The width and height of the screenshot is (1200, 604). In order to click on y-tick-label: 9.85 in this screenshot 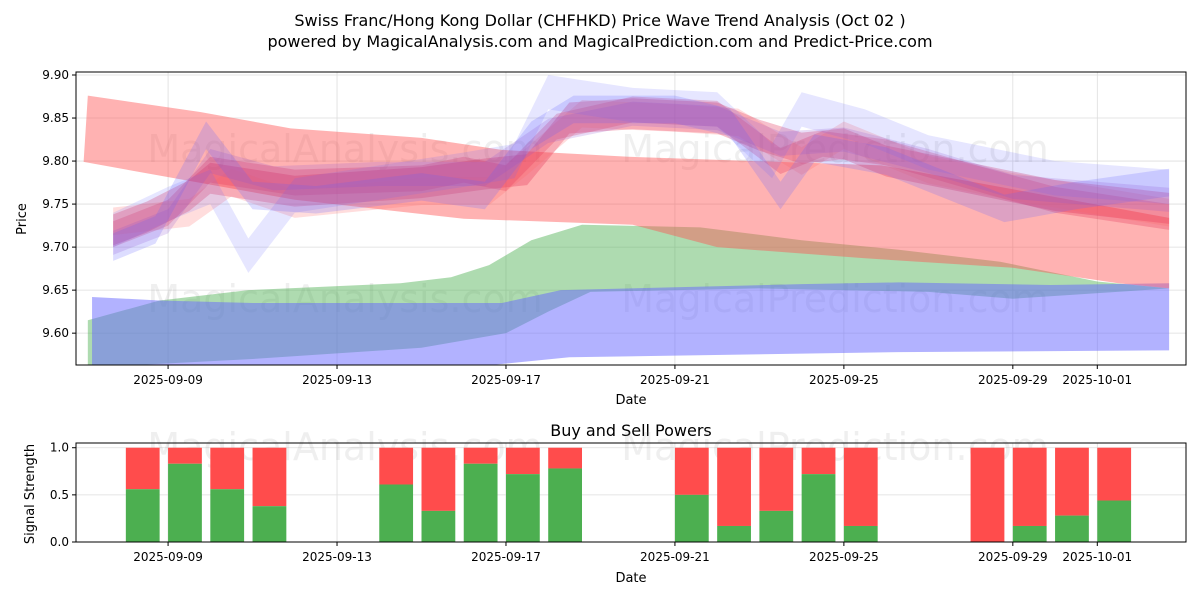, I will do `click(55, 118)`.